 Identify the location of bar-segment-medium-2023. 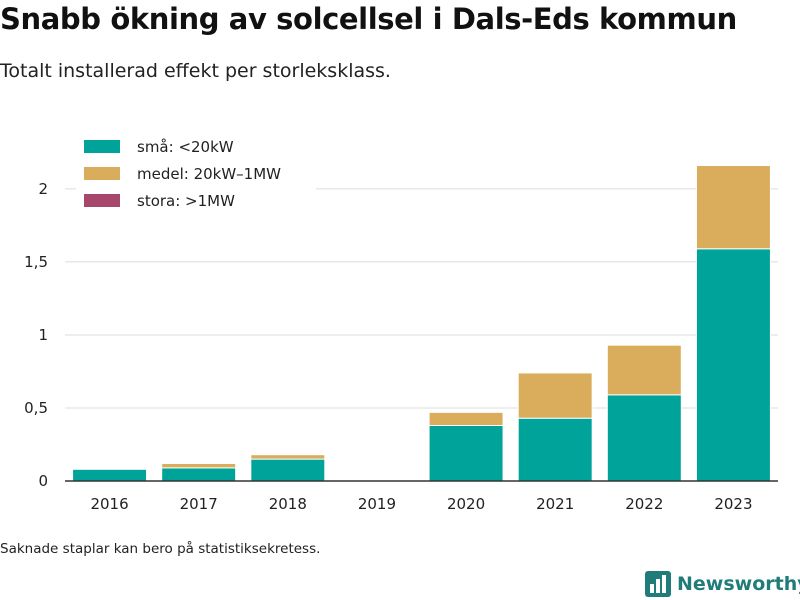
(733, 207).